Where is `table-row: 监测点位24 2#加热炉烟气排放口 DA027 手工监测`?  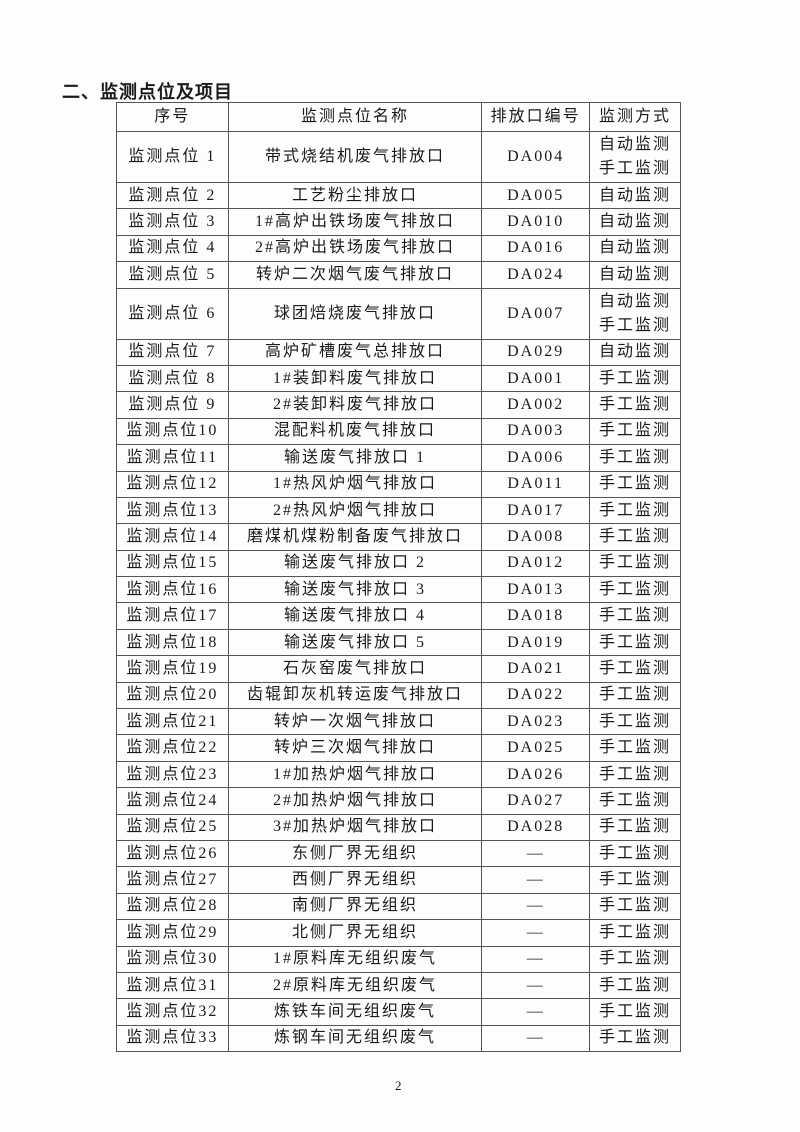
table-row: 监测点位24 2#加热炉烟气排放口 DA027 手工监测 is located at coordinates (398, 801).